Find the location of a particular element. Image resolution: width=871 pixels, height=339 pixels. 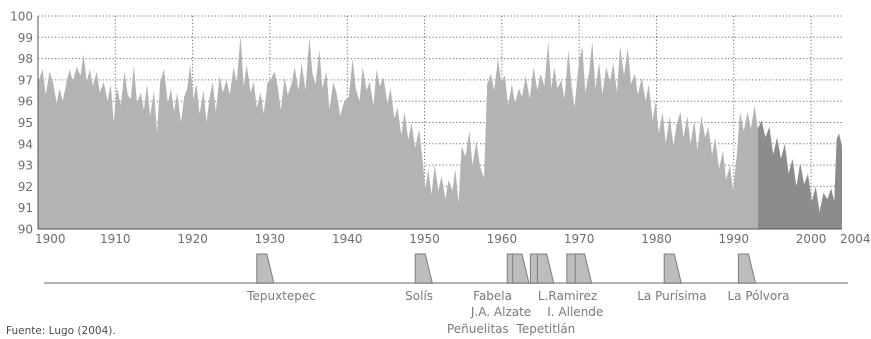

x-tick-label: 1980 is located at coordinates (656, 239).